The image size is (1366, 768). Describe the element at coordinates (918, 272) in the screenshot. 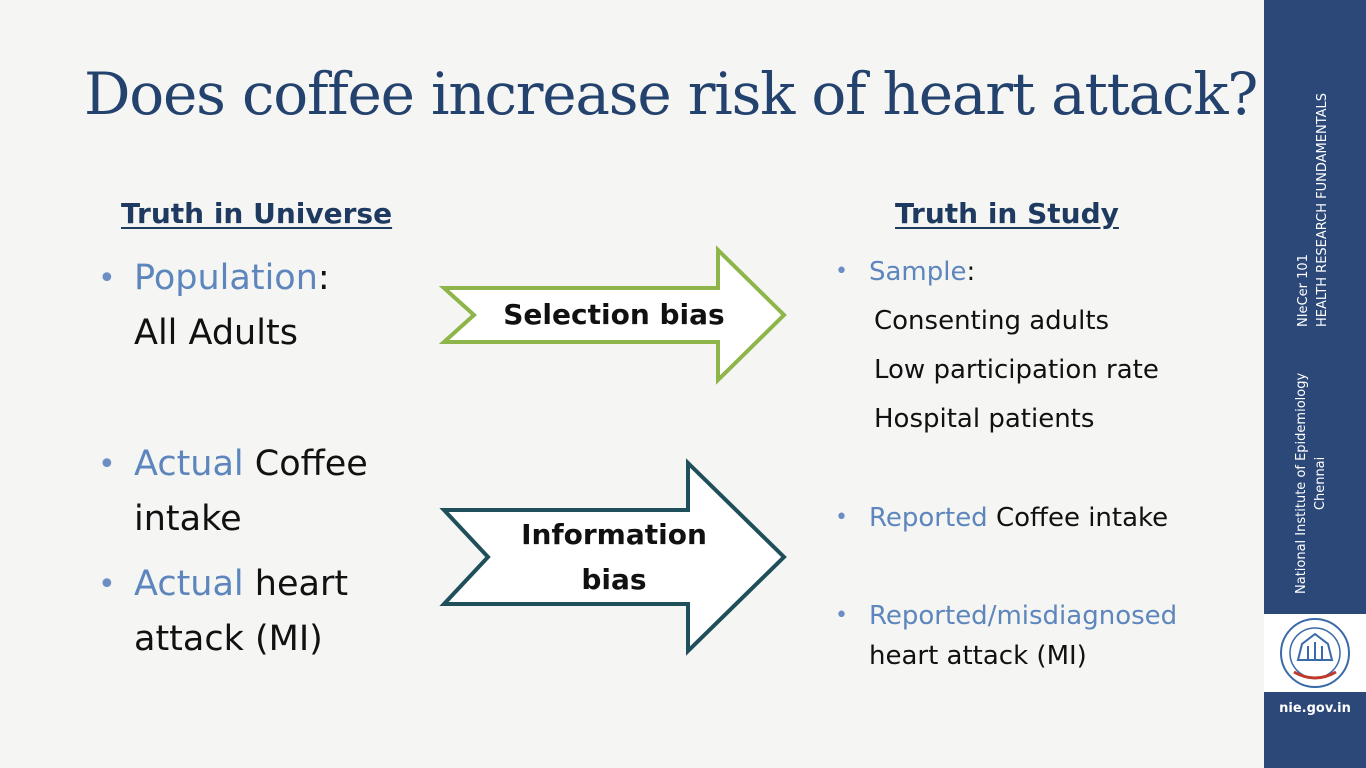

I see `sample-label: Sample` at that location.